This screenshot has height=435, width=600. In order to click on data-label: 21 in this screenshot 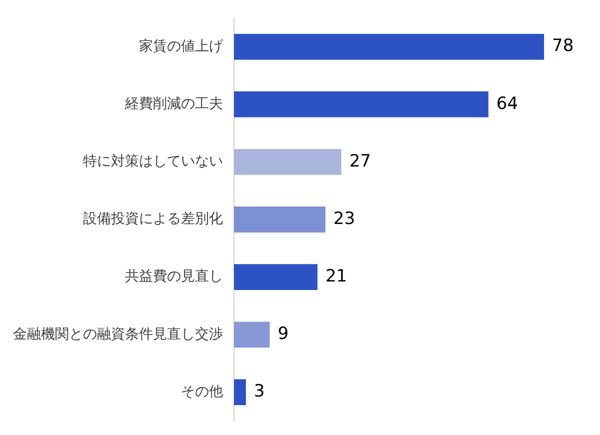, I will do `click(336, 276)`.